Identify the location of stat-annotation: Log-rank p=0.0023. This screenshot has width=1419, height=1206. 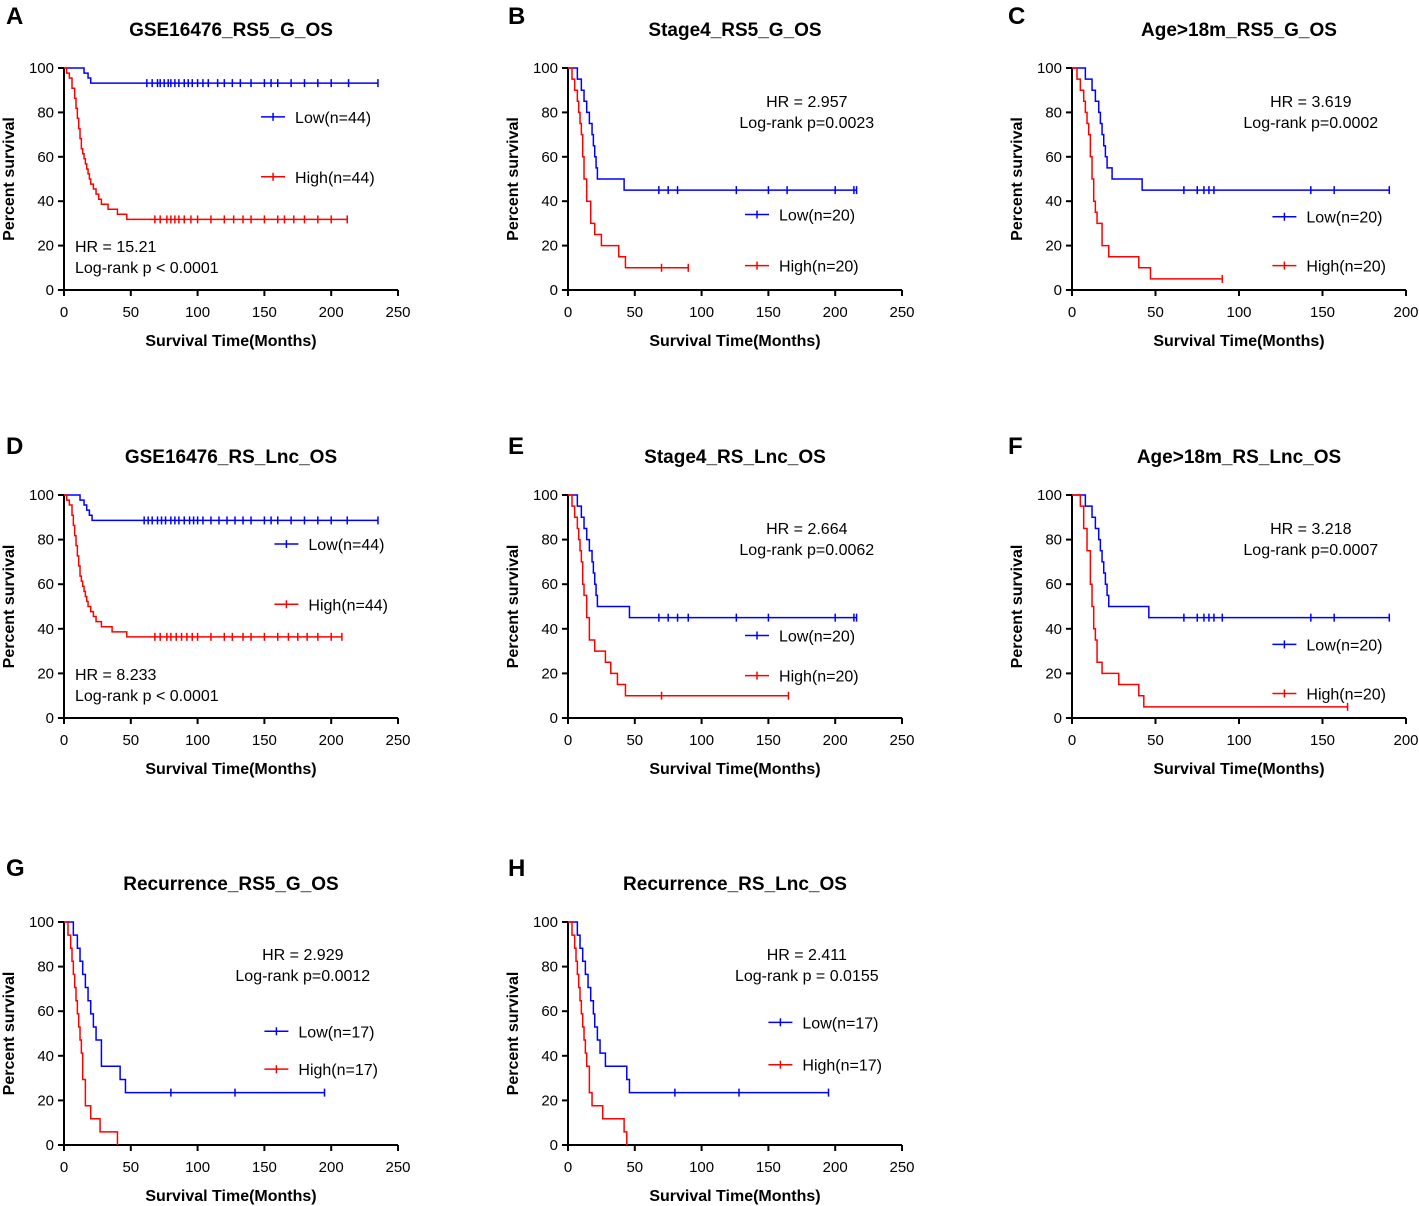
(806, 123).